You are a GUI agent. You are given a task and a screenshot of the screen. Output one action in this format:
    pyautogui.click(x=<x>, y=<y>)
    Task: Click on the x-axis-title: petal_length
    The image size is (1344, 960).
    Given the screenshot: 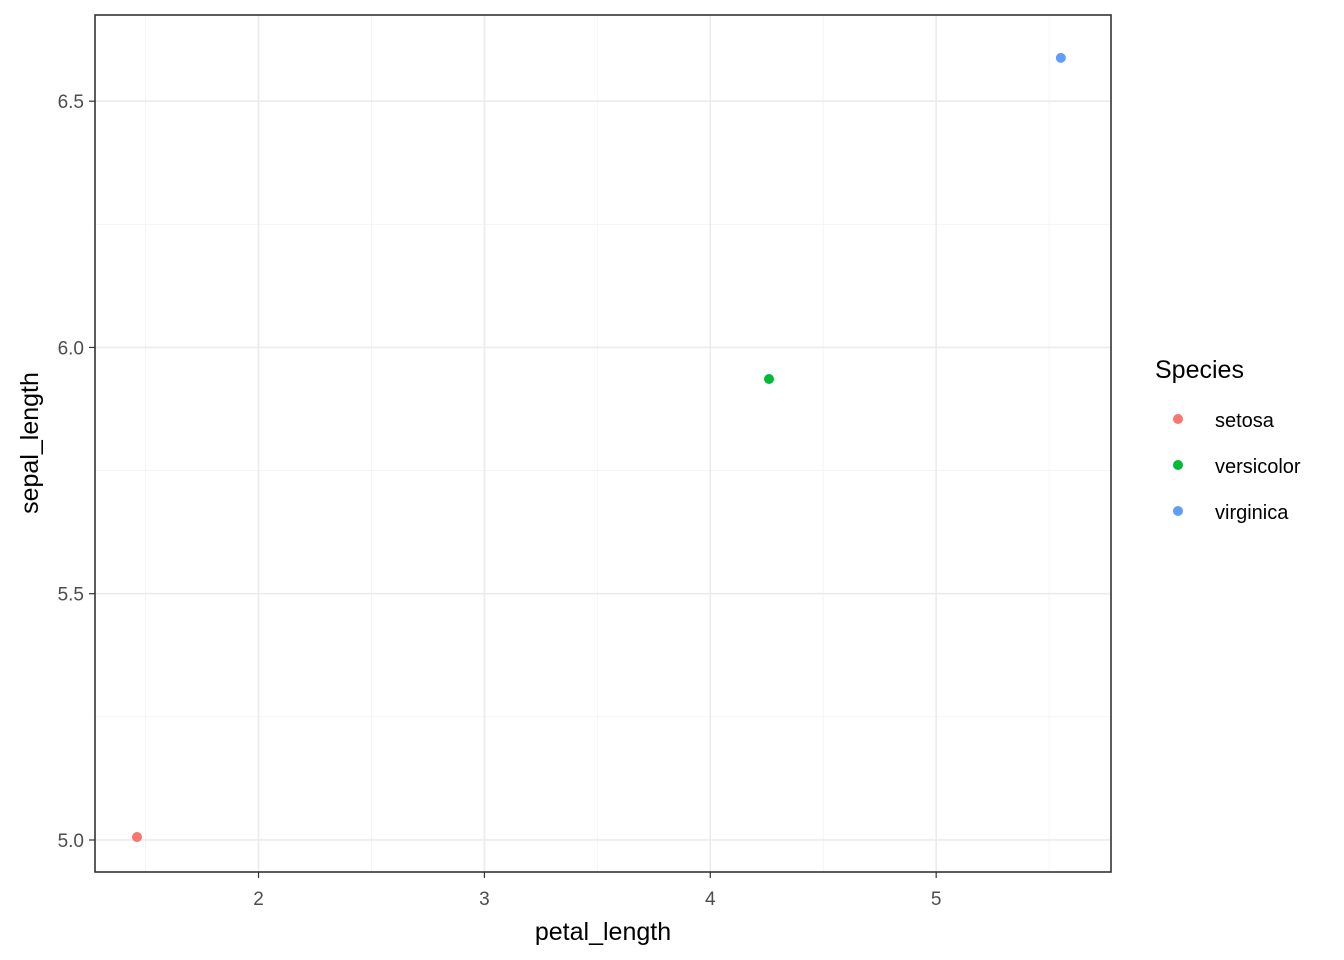 What is the action you would take?
    pyautogui.click(x=603, y=932)
    